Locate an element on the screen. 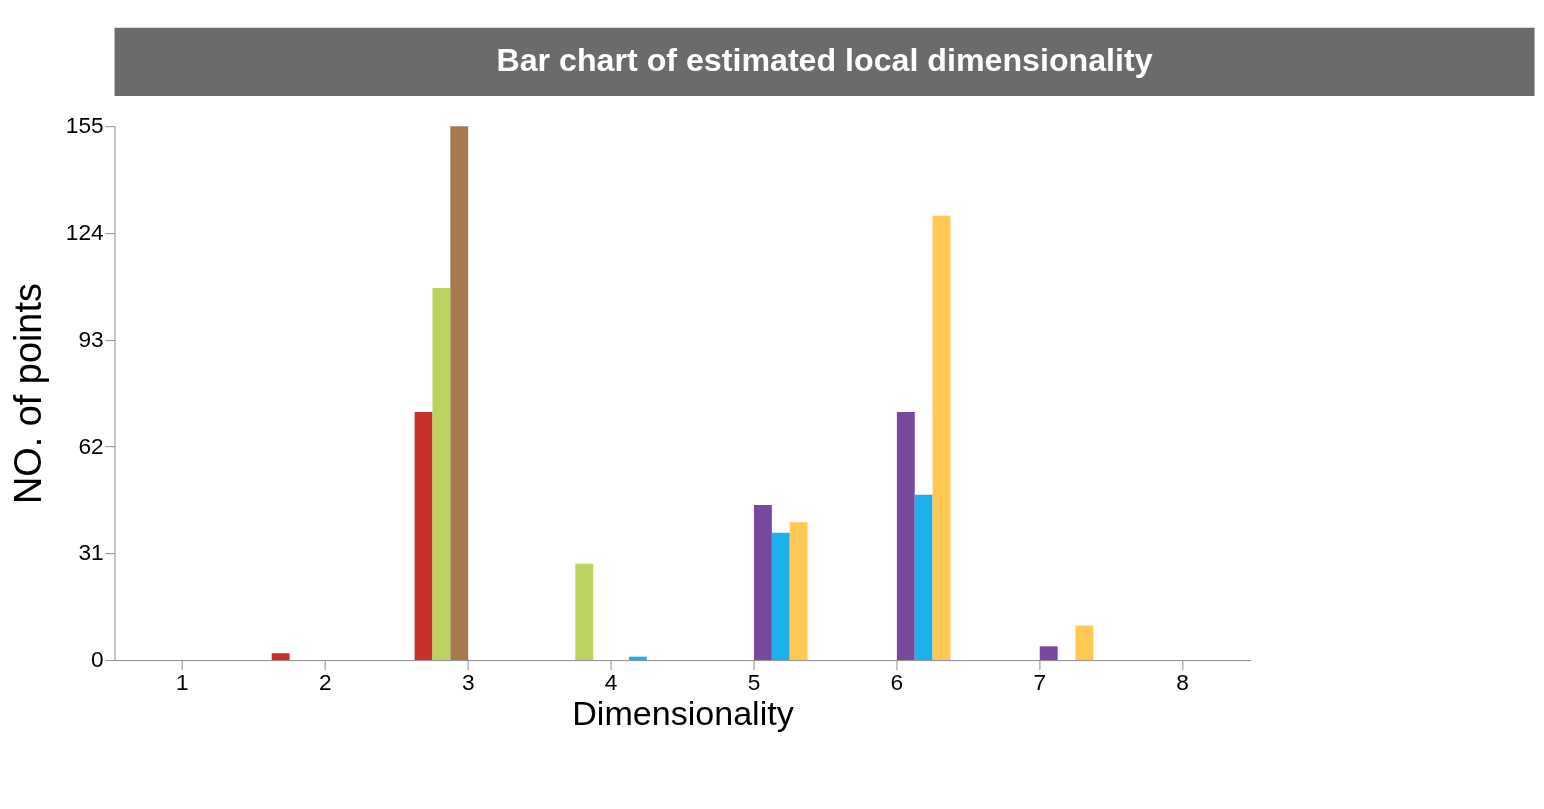 The width and height of the screenshot is (1544, 809). y-tick-label: 62 is located at coordinates (91, 445).